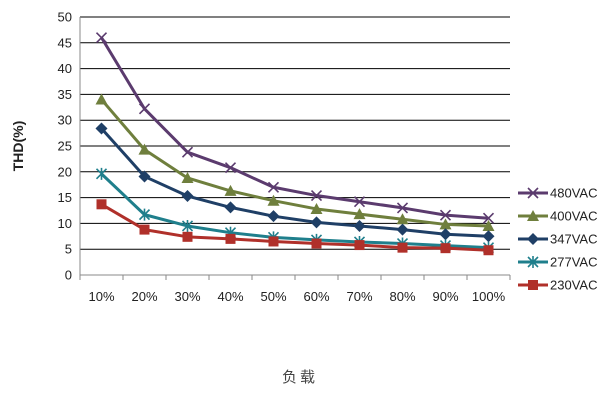  I want to click on y-tick-label: 50, so click(65, 17).